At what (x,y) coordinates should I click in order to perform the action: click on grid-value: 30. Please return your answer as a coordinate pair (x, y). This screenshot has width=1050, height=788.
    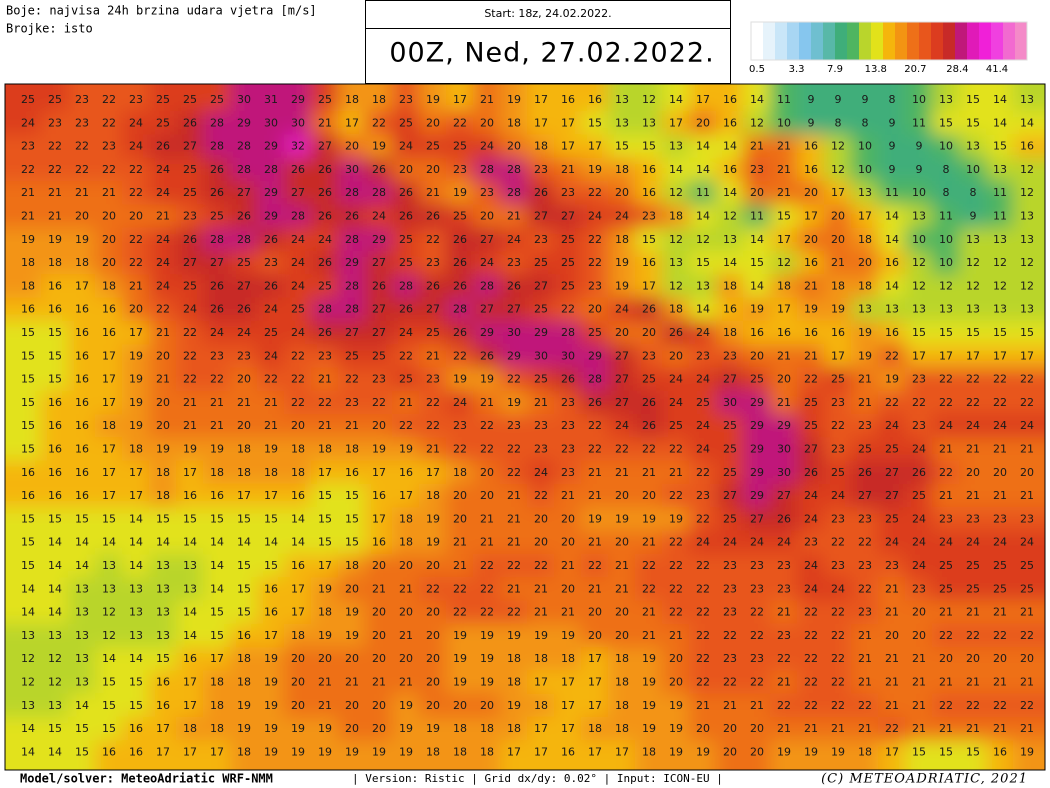
    Looking at the image, I should click on (784, 472).